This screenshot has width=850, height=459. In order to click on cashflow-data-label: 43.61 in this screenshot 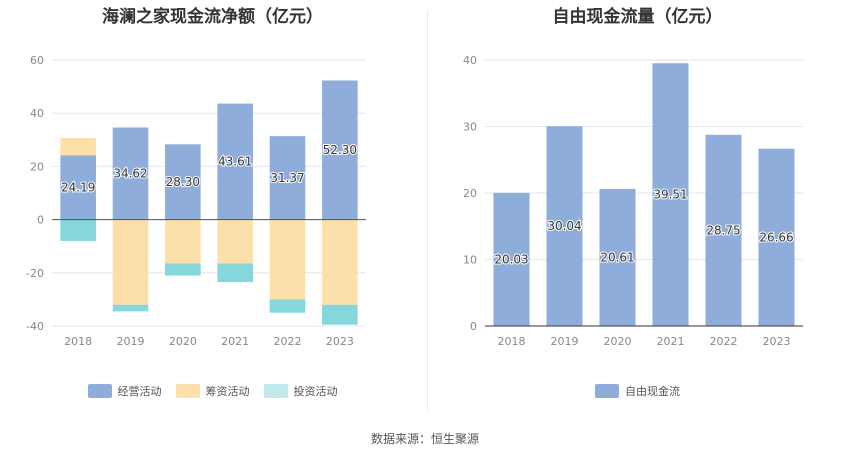, I will do `click(235, 162)`.